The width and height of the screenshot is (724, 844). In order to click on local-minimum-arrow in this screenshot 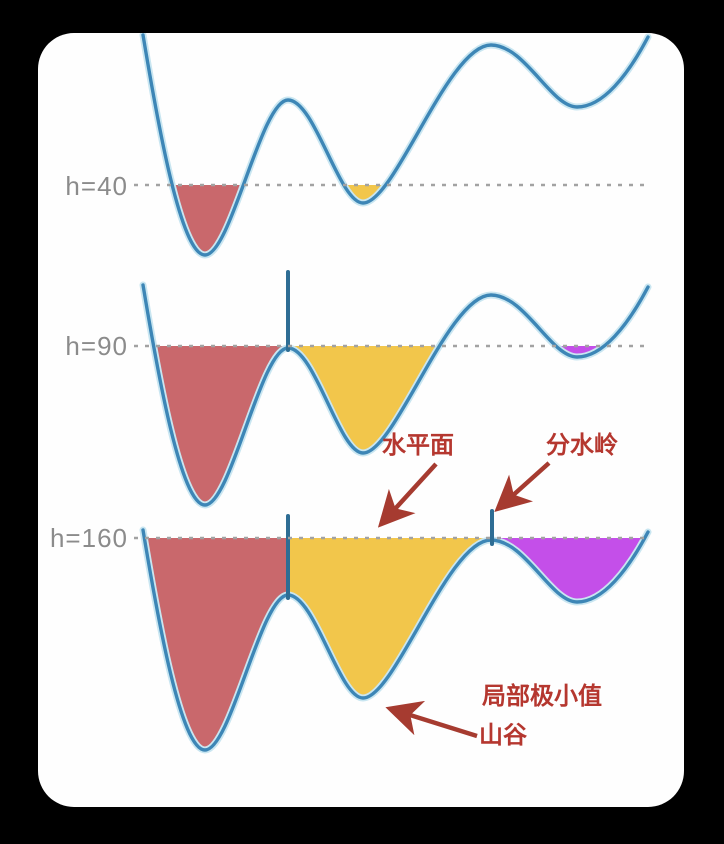, I will do `click(431, 719)`.